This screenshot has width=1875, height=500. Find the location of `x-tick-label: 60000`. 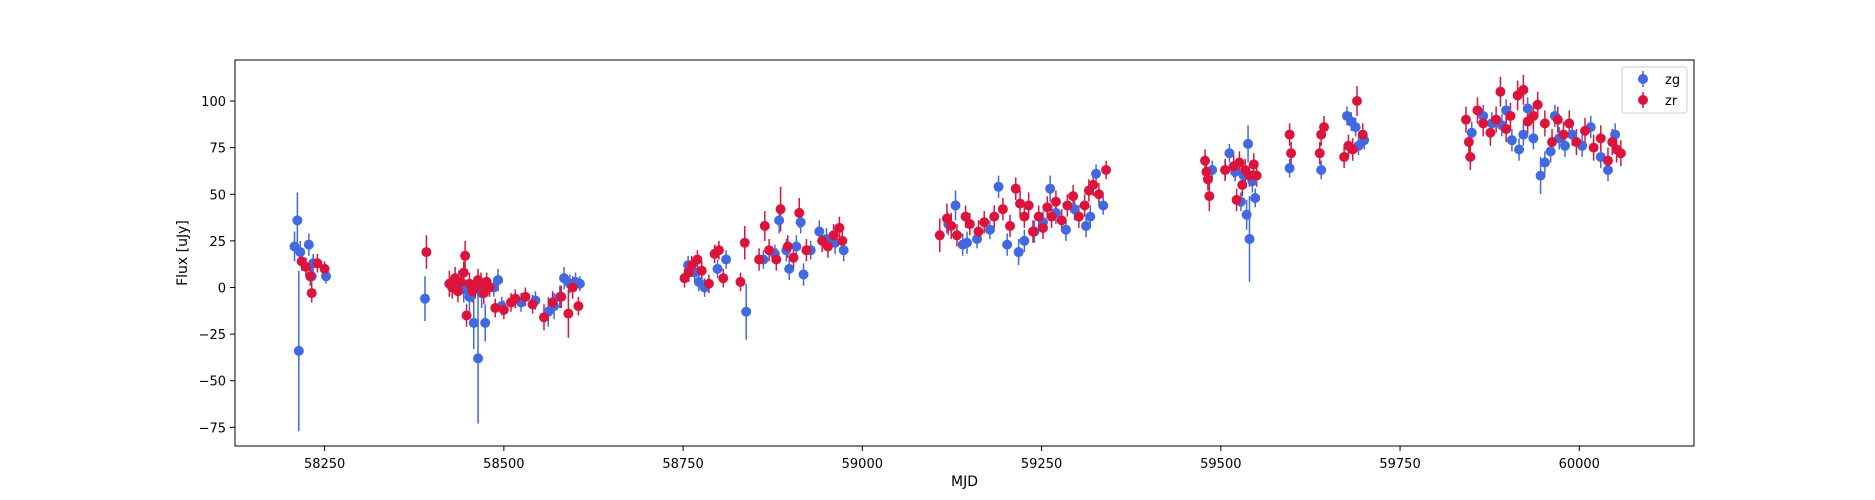

x-tick-label: 60000 is located at coordinates (1579, 464).